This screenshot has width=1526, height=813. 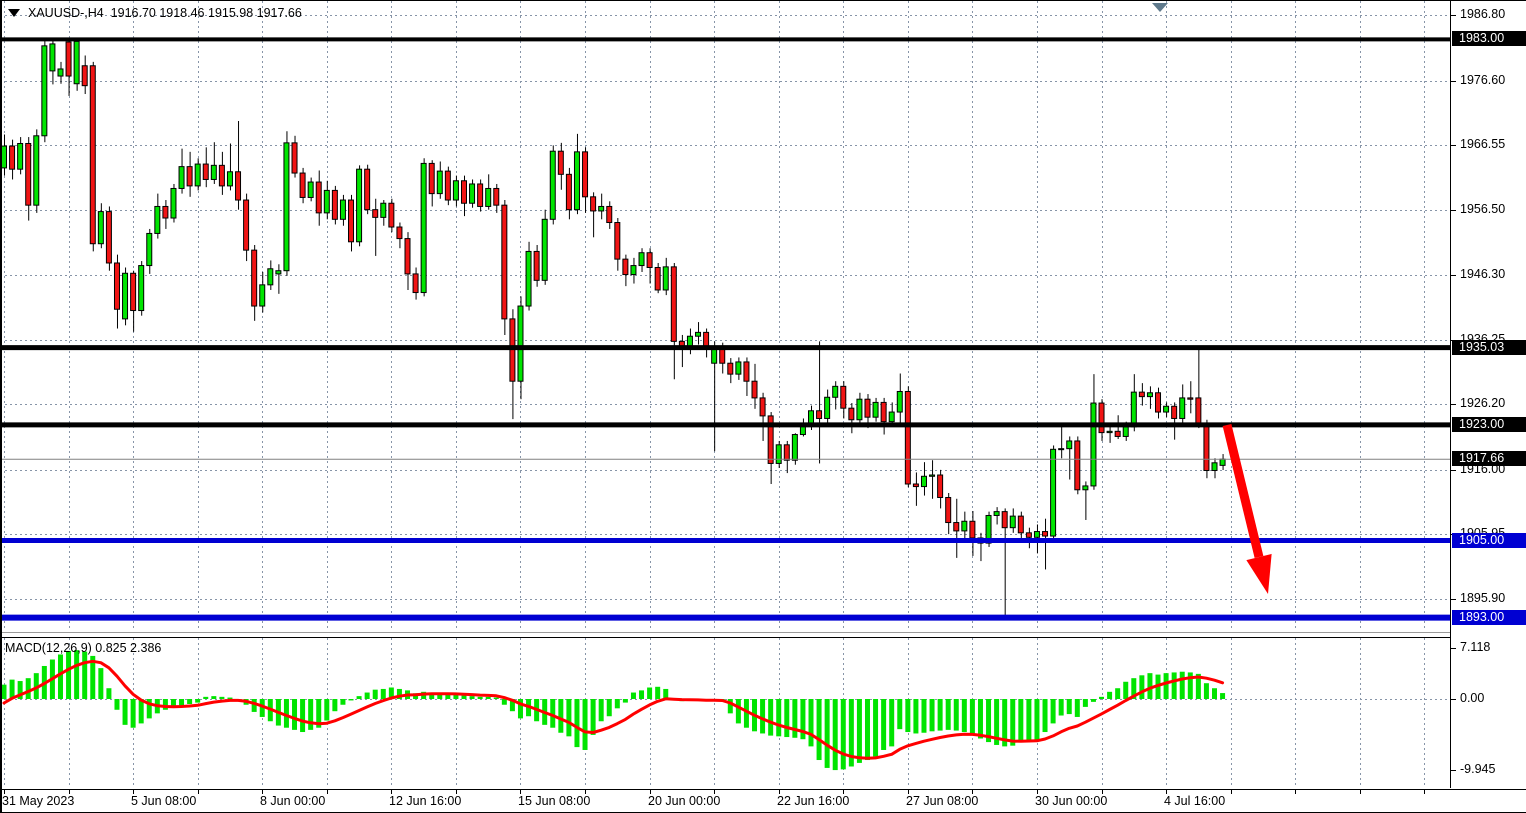 I want to click on macd-tick-label: 0.00, so click(x=1472, y=698).